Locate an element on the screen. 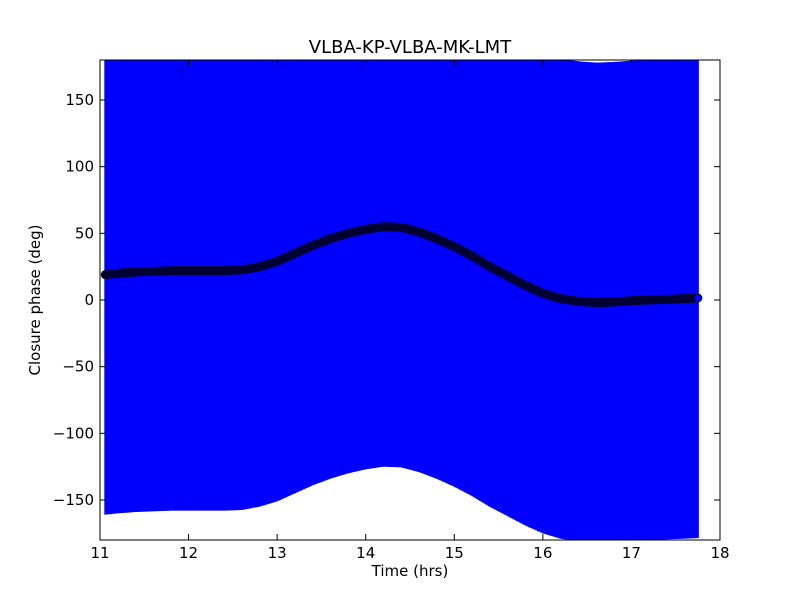 Image resolution: width=800 pixels, height=600 pixels. x-tick-label: 13 is located at coordinates (277, 553).